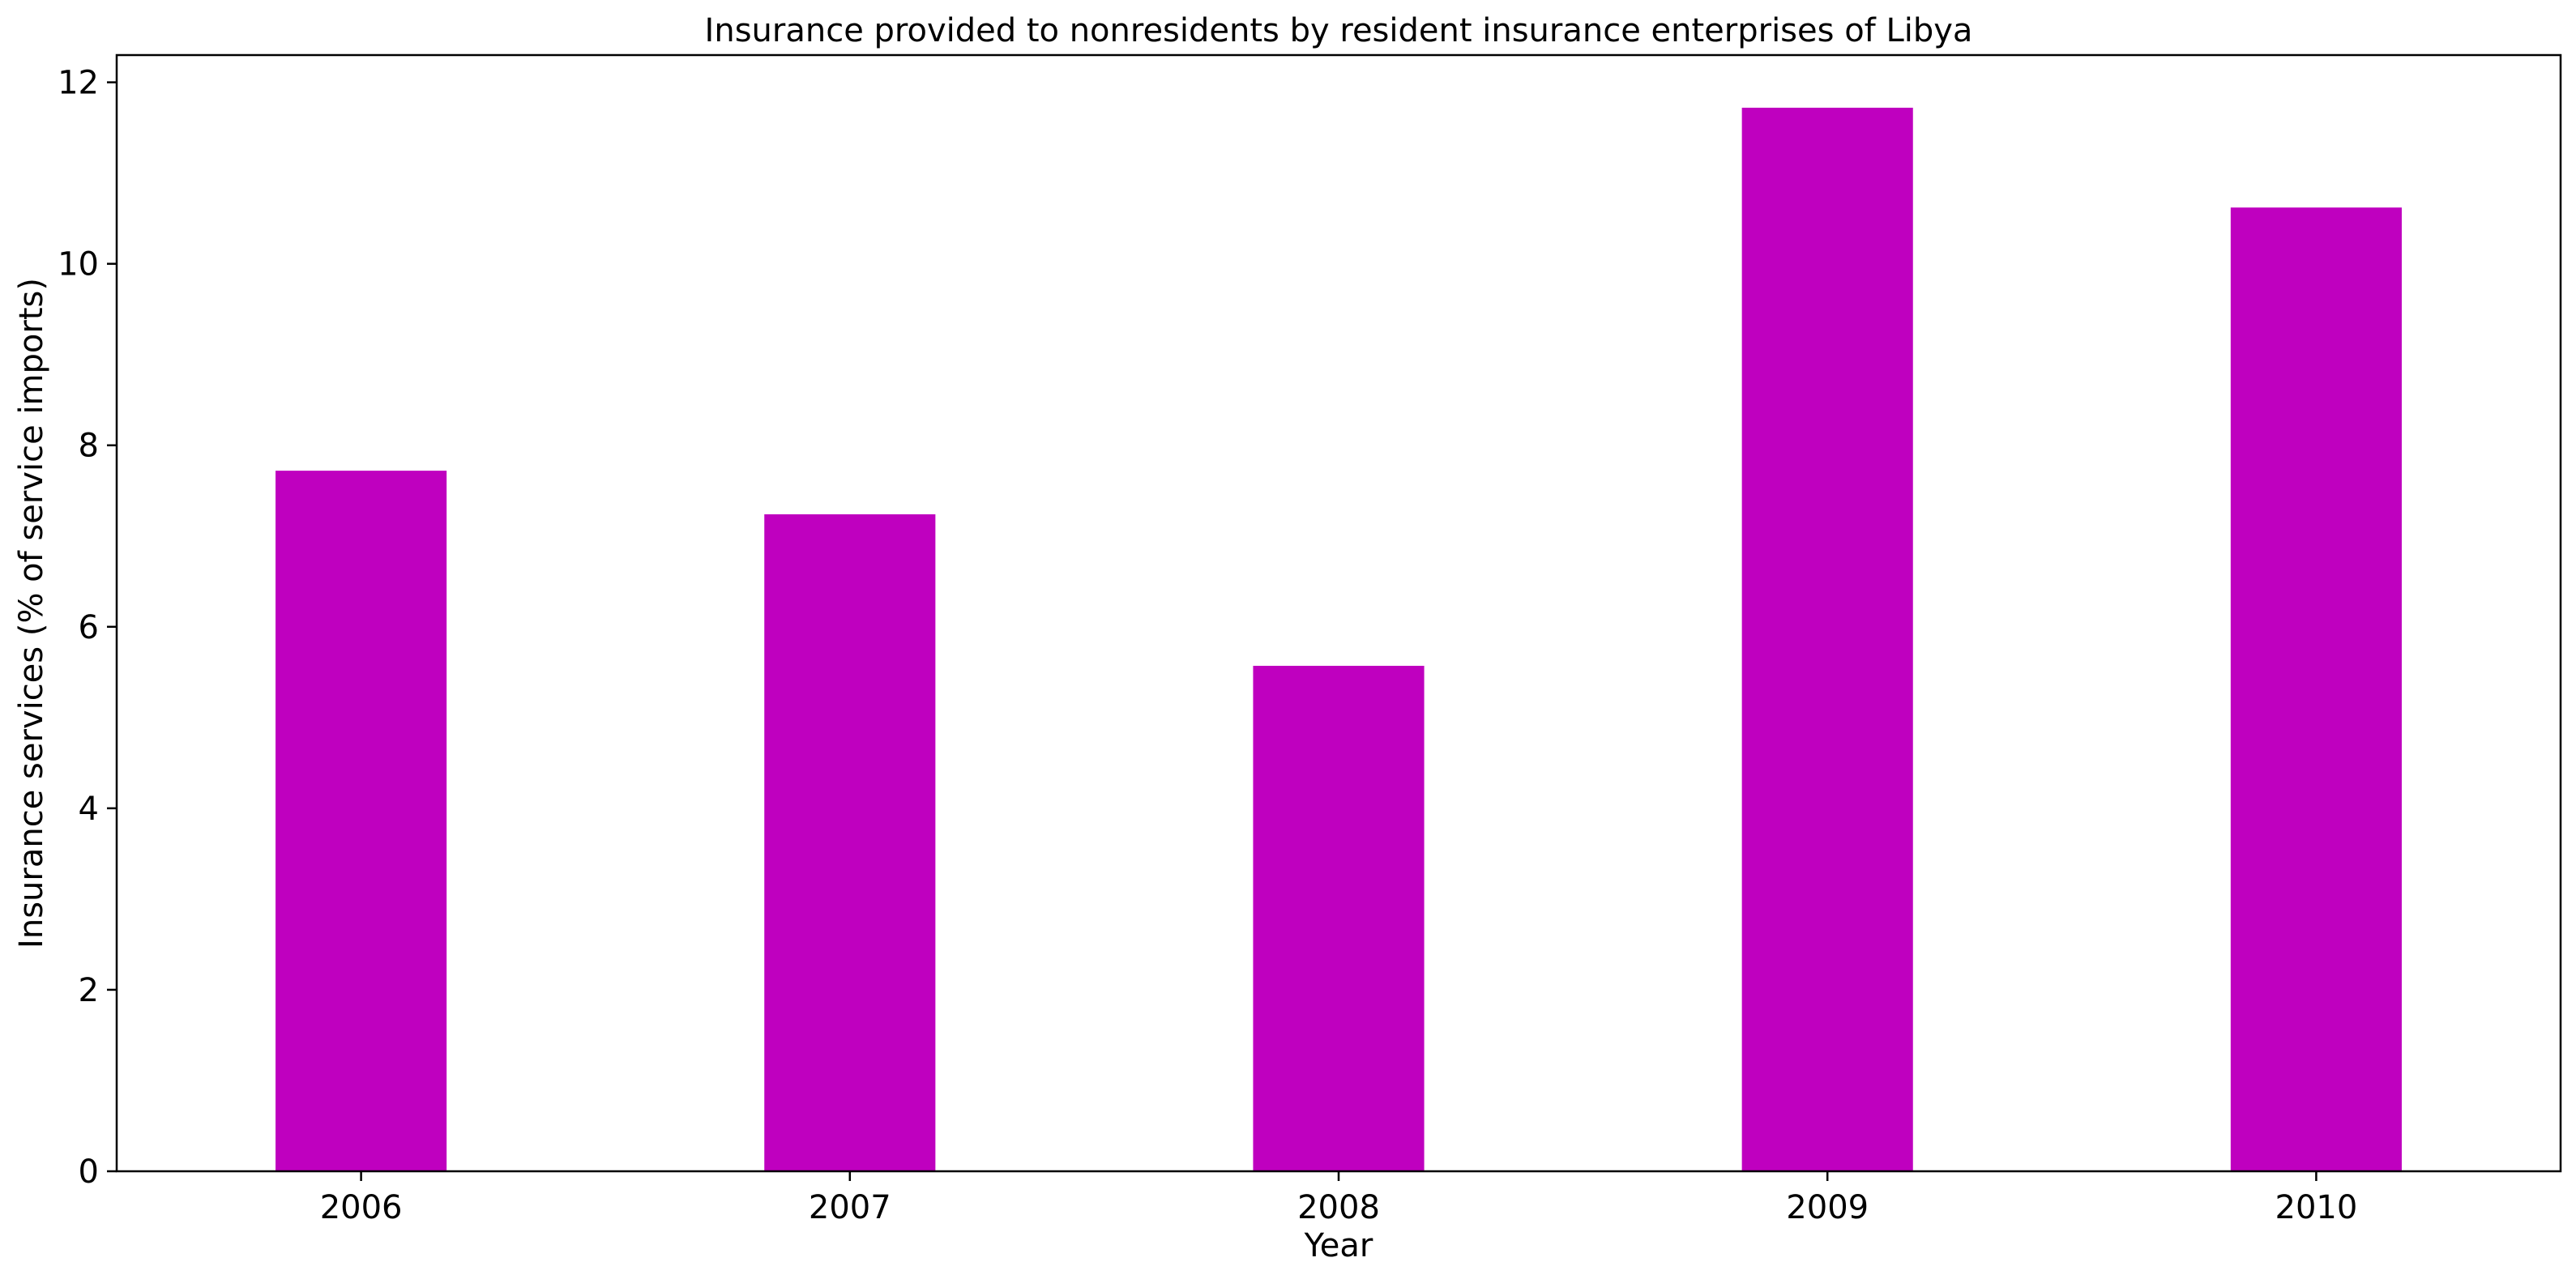 This screenshot has width=2576, height=1279. I want to click on x-axis: 2006 2007 2008 2009 2010, so click(1339, 1198).